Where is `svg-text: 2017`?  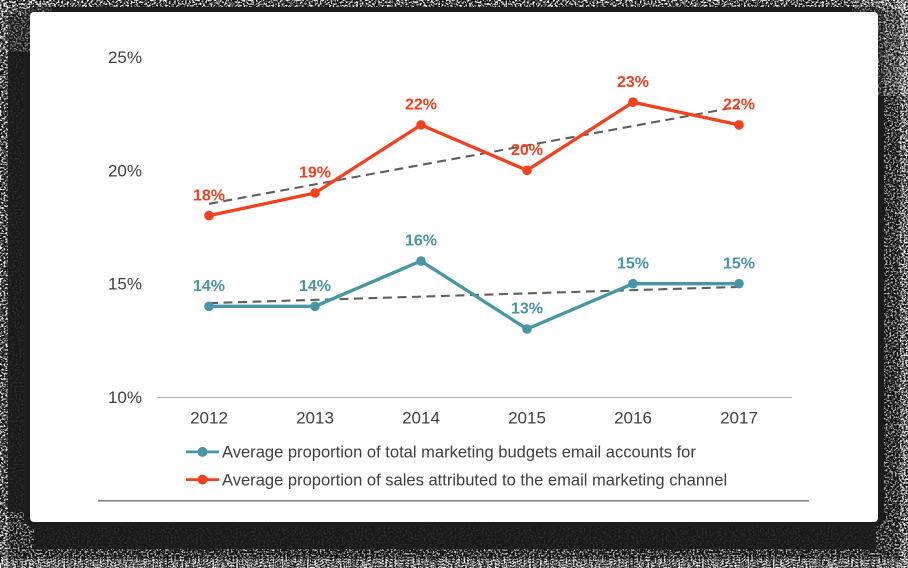
svg-text: 2017 is located at coordinates (739, 418).